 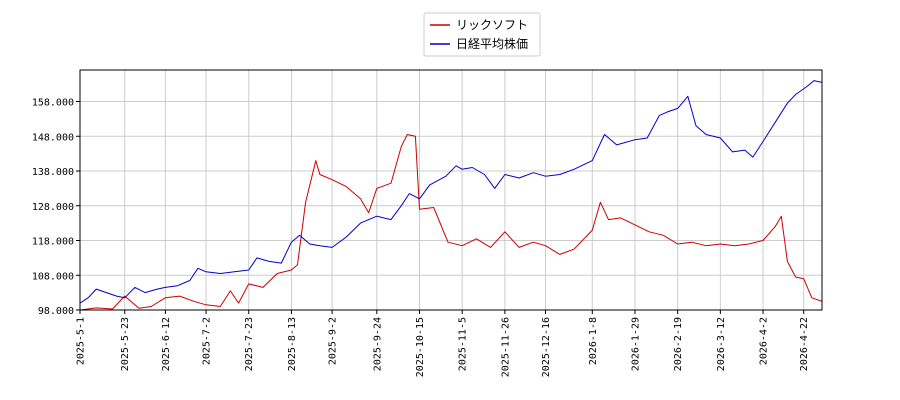 What do you see at coordinates (492, 25) in the screenshot?
I see `legend-label-riccsoft: リックソフト` at bounding box center [492, 25].